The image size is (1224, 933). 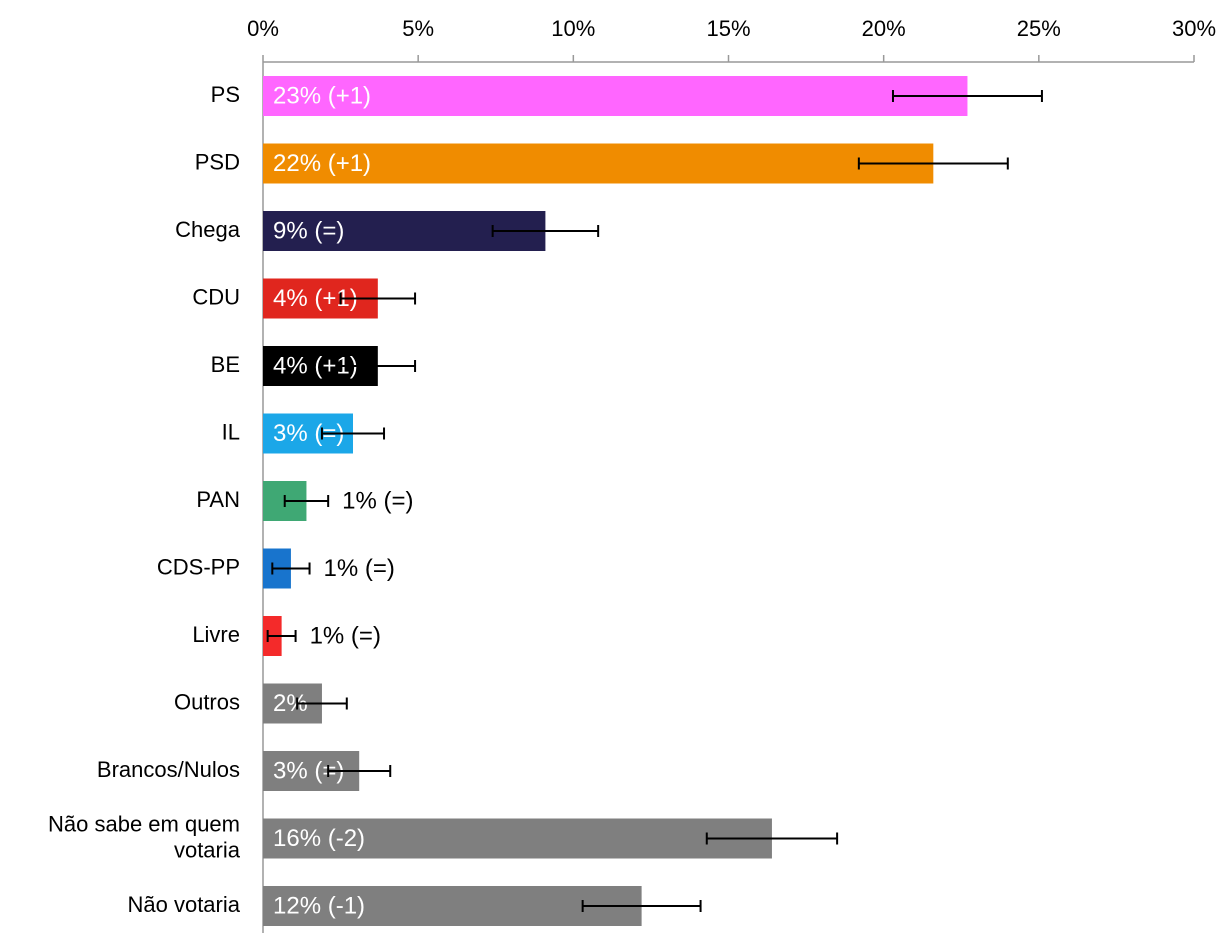 What do you see at coordinates (319, 905) in the screenshot?
I see `value-label: 12% (-1)` at bounding box center [319, 905].